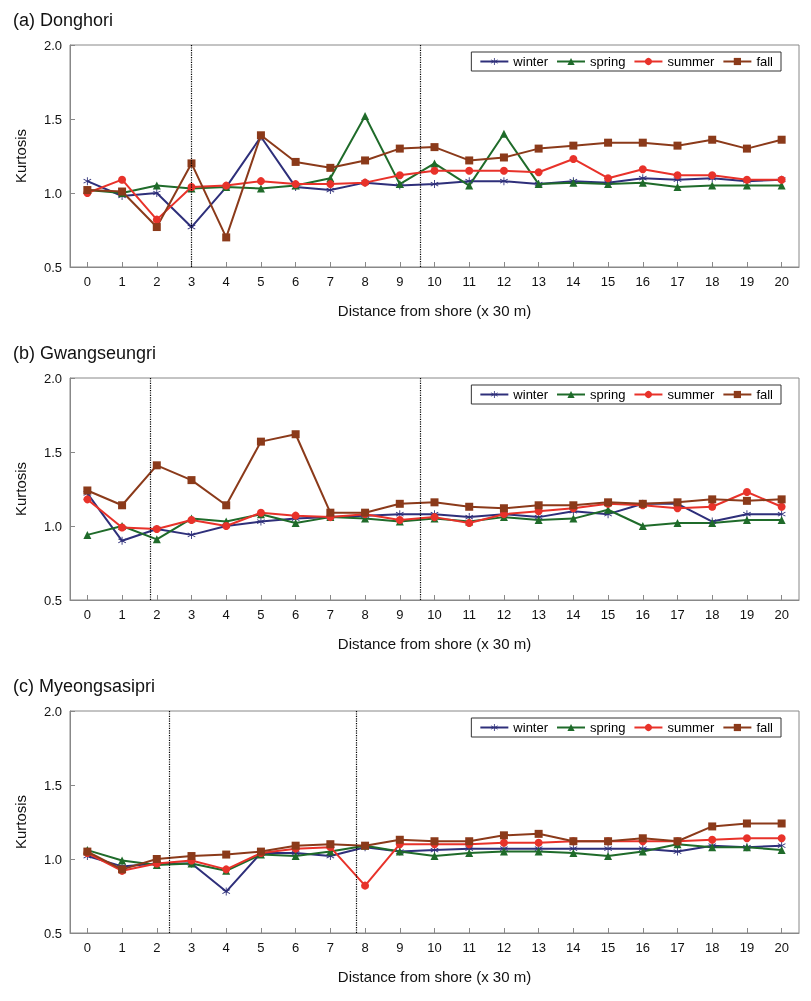 The height and width of the screenshot is (1001, 811). What do you see at coordinates (84, 686) in the screenshot?
I see `chart-title: (c) Myeongsasipri` at bounding box center [84, 686].